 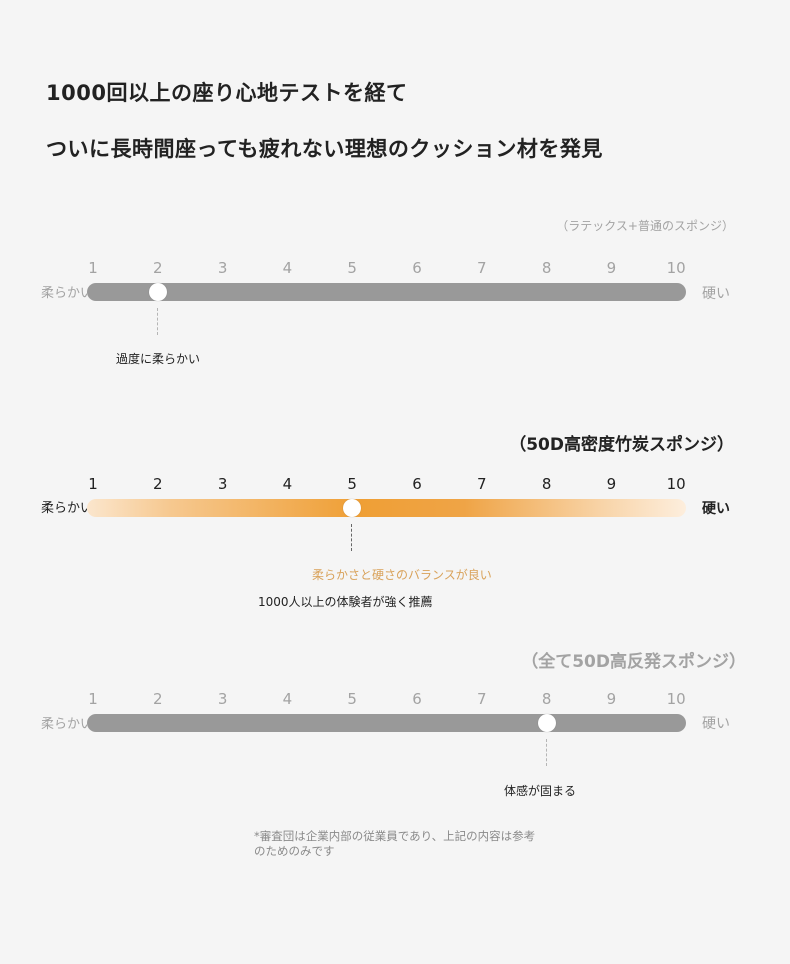 What do you see at coordinates (158, 359) in the screenshot?
I see `marker-label: 過度に柔らかい` at bounding box center [158, 359].